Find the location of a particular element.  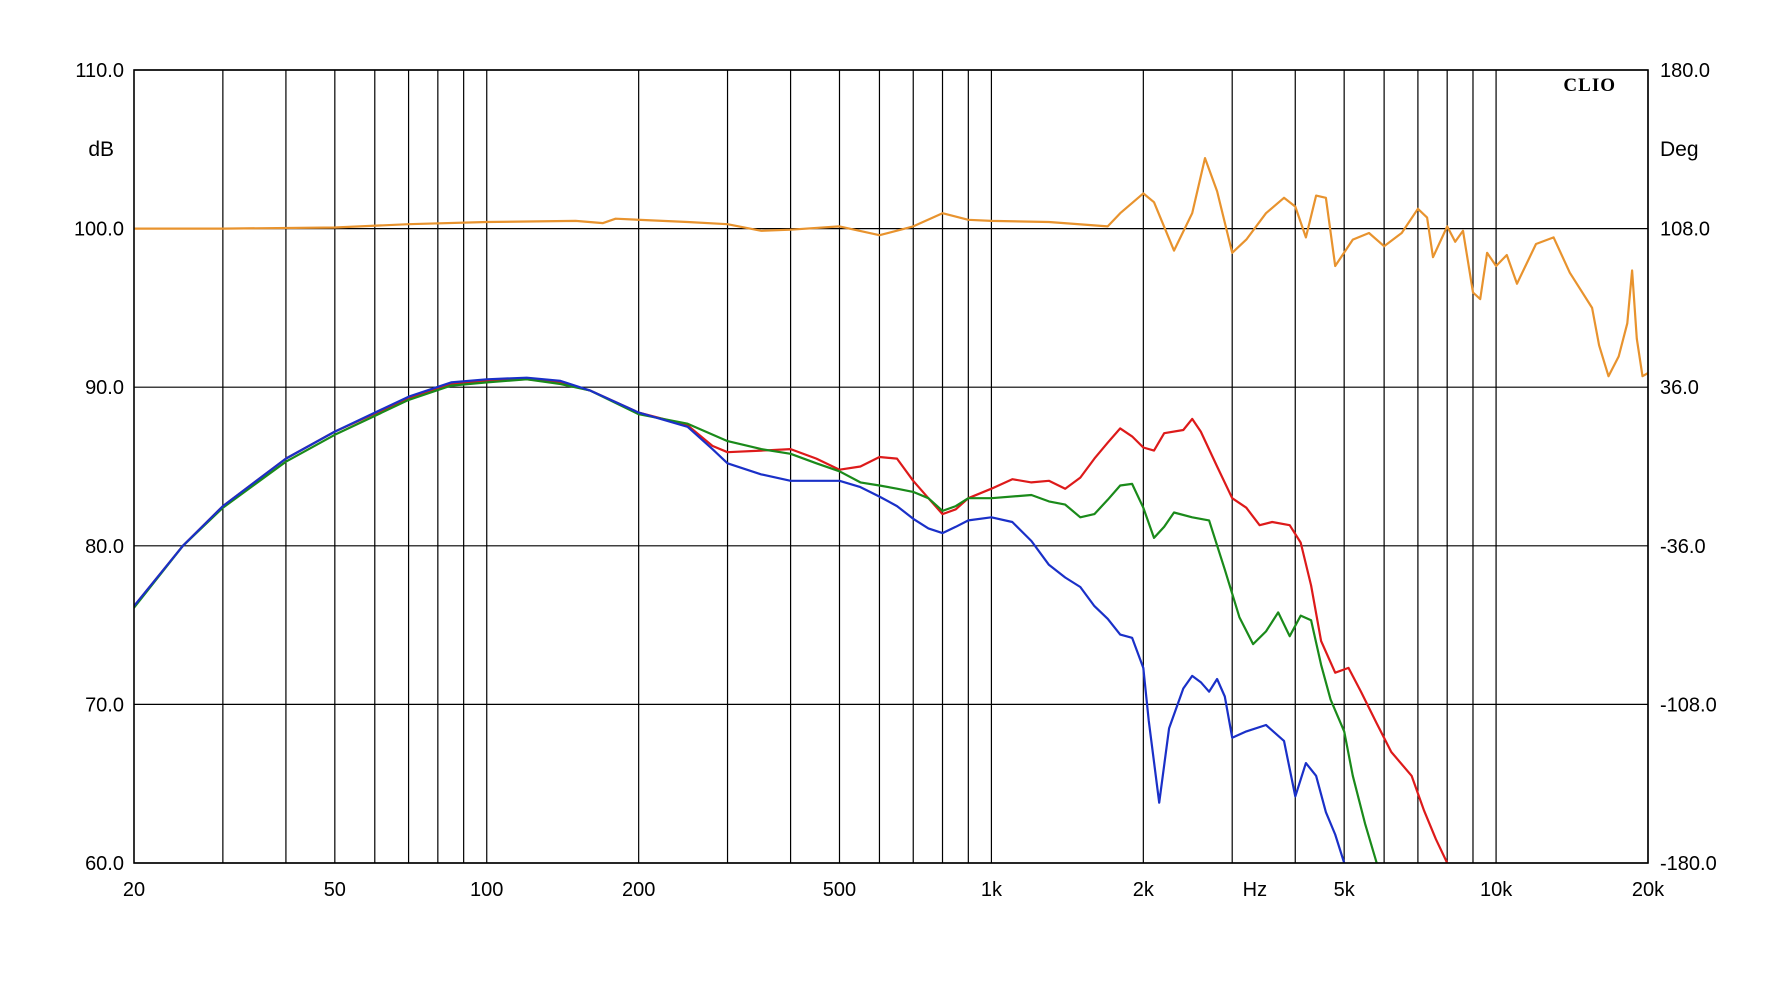

x-tick-label: 100 is located at coordinates (486, 890).